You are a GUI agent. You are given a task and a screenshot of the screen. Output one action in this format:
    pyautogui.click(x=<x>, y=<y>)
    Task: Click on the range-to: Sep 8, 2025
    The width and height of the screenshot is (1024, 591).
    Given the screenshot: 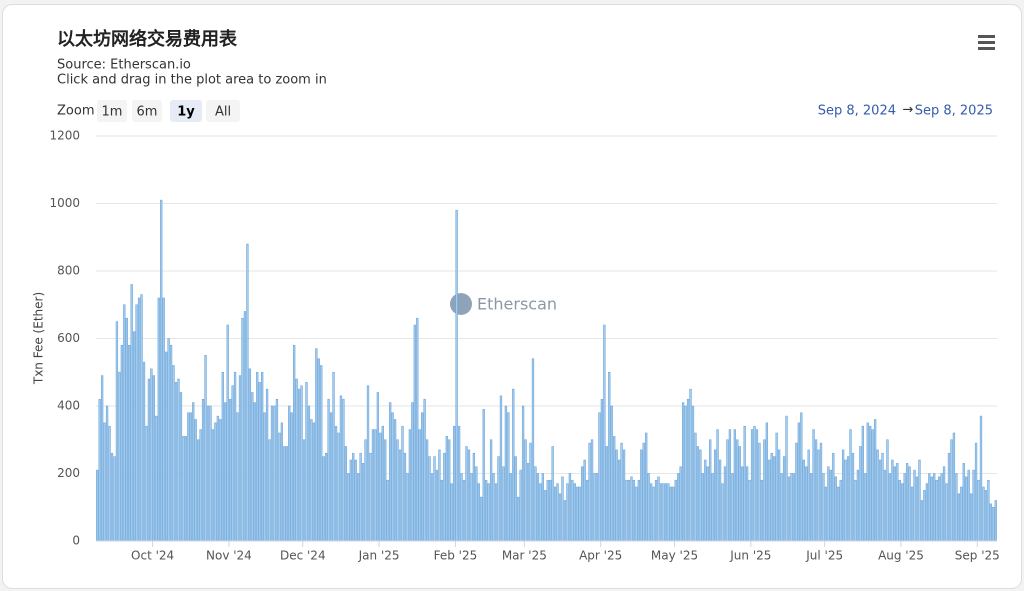 What is the action you would take?
    pyautogui.click(x=954, y=111)
    